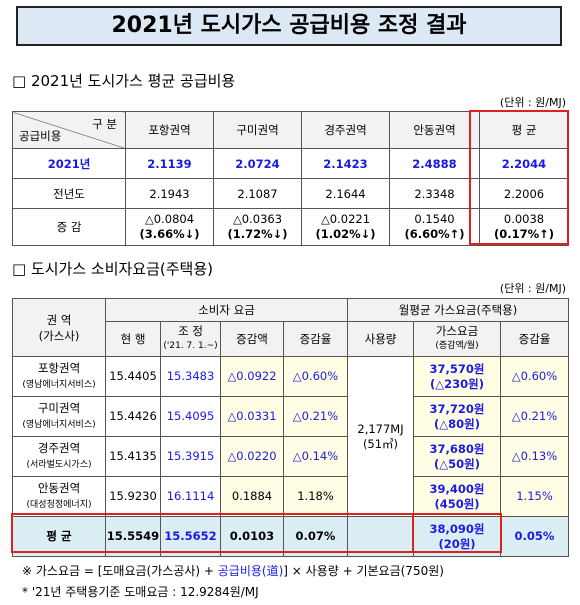 The image size is (580, 605). What do you see at coordinates (434, 219) in the screenshot?
I see `cell-line: 0.1540` at bounding box center [434, 219].